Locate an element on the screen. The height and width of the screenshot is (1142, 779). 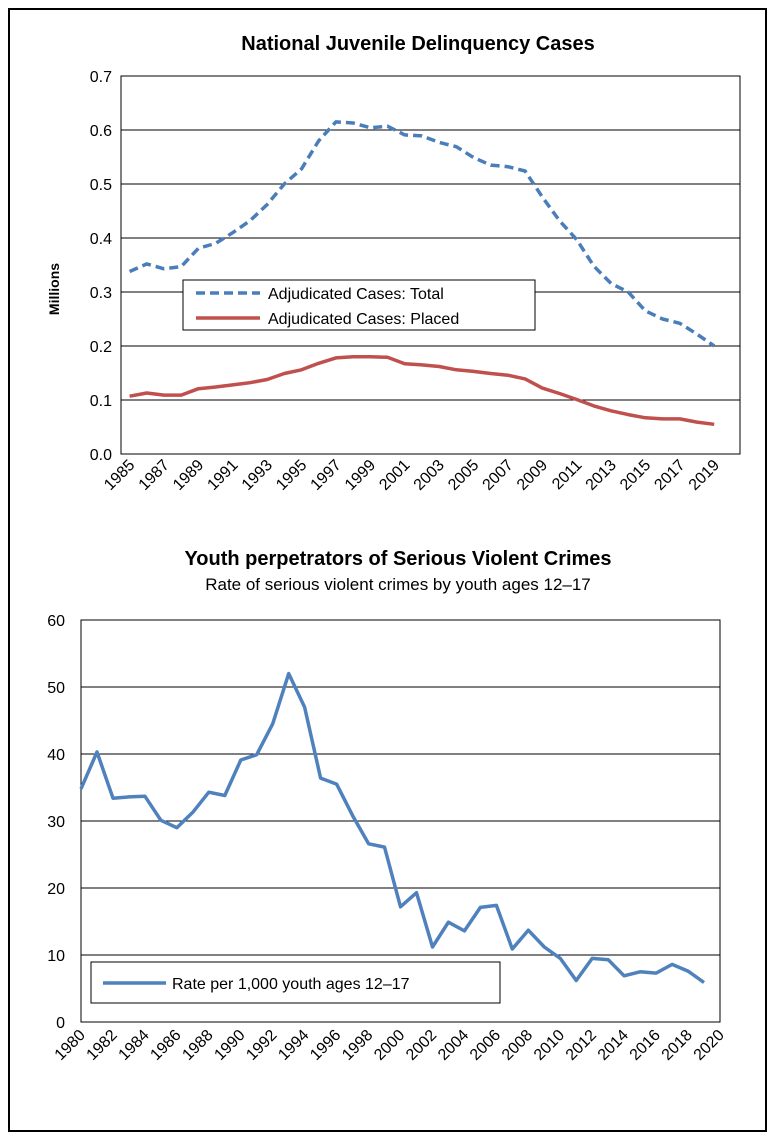
chart1-x-tick-label: 2015 is located at coordinates (635, 475).